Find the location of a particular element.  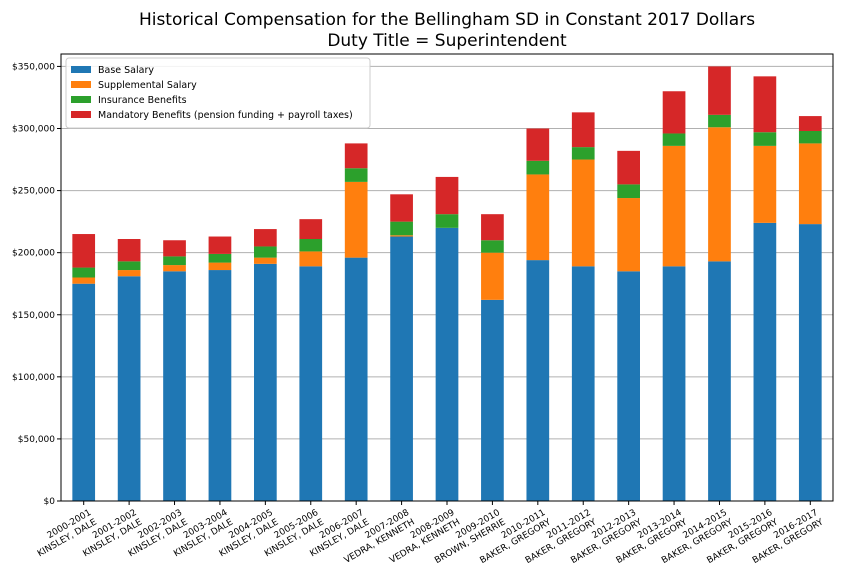

y-tick-label: $150,000 is located at coordinates (33, 316).